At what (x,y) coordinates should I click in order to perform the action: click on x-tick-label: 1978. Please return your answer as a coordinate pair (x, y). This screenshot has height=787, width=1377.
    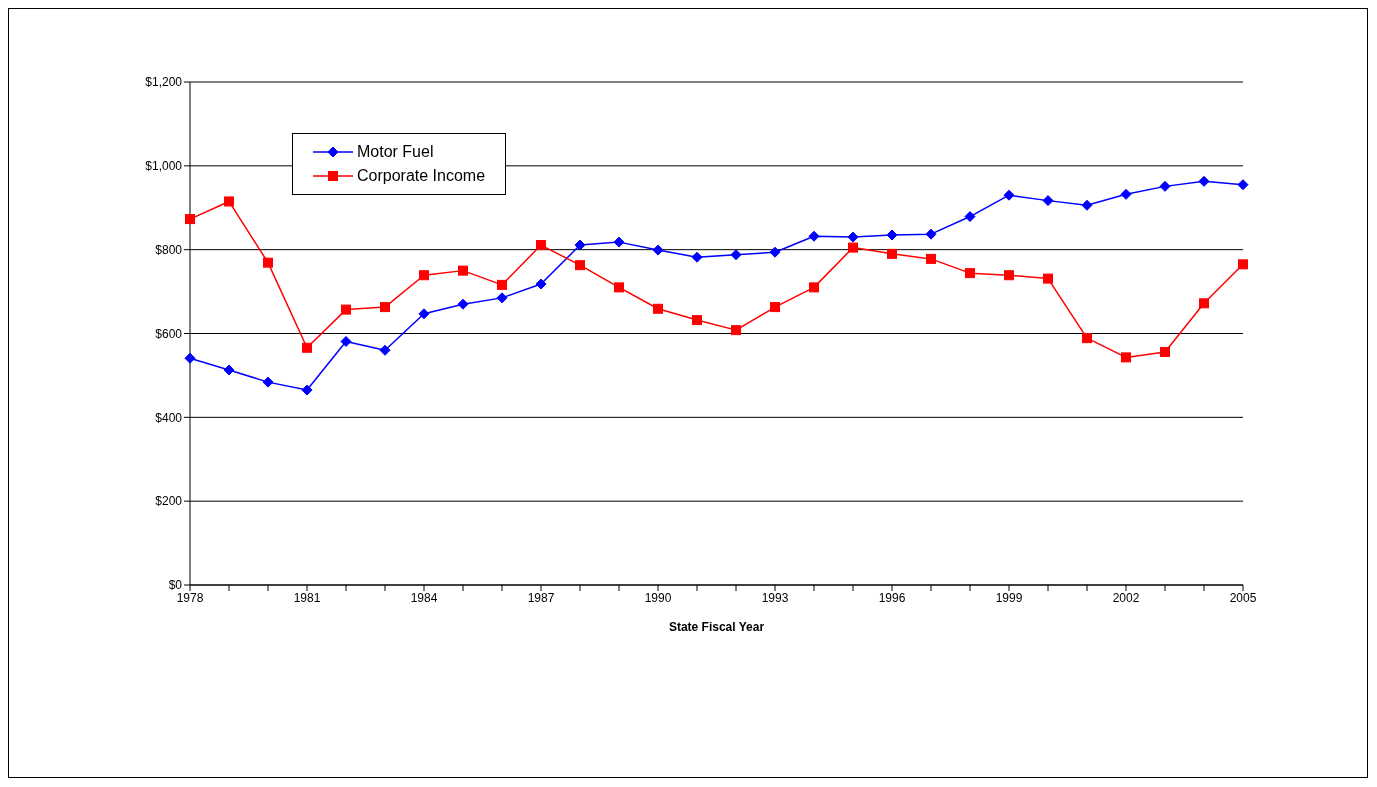
    Looking at the image, I should click on (190, 597).